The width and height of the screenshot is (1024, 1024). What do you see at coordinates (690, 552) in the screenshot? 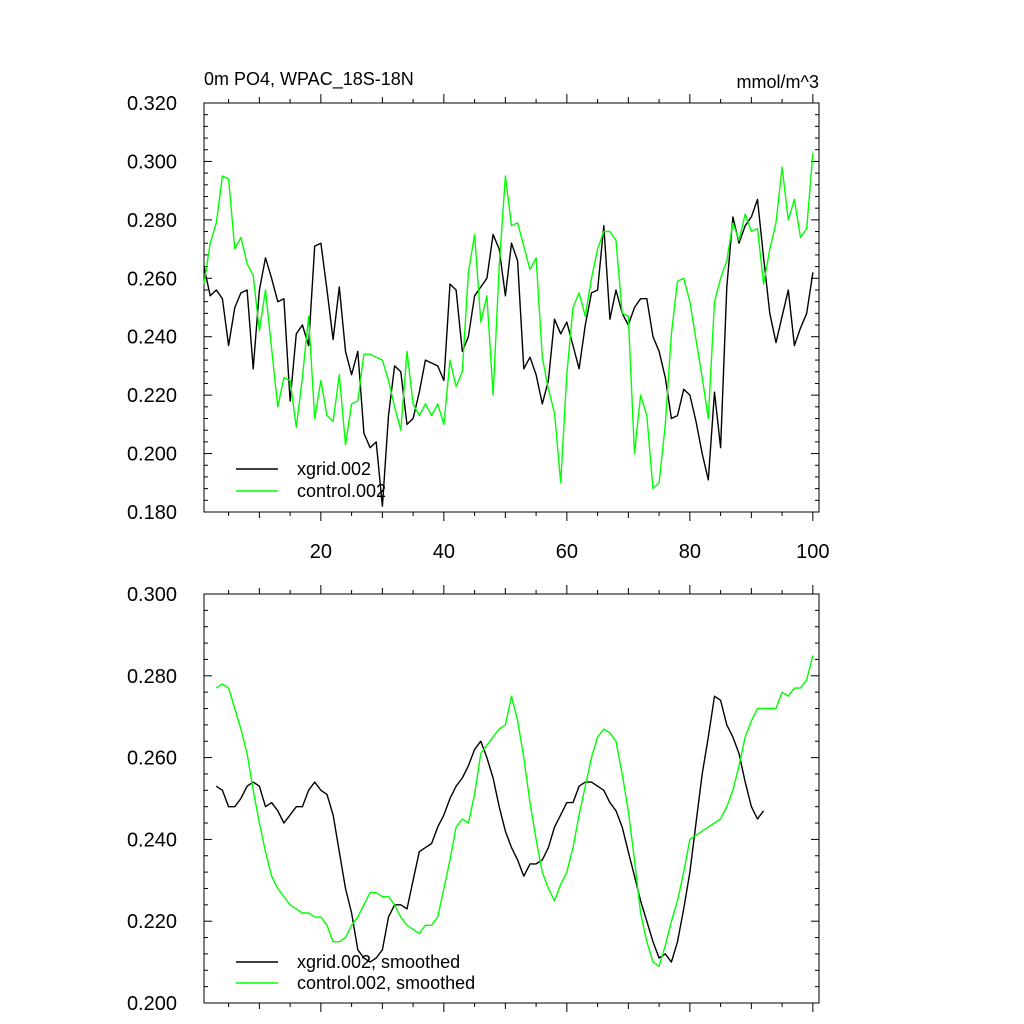
I see `x-tick-label: 80` at bounding box center [690, 552].